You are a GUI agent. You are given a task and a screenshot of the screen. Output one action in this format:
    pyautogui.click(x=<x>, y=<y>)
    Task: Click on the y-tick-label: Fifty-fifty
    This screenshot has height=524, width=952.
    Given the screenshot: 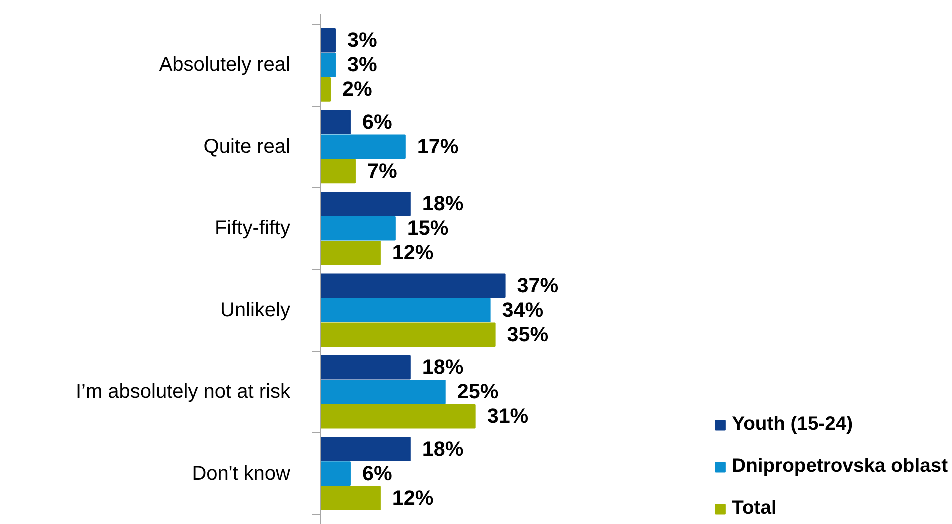 What is the action you would take?
    pyautogui.click(x=252, y=229)
    